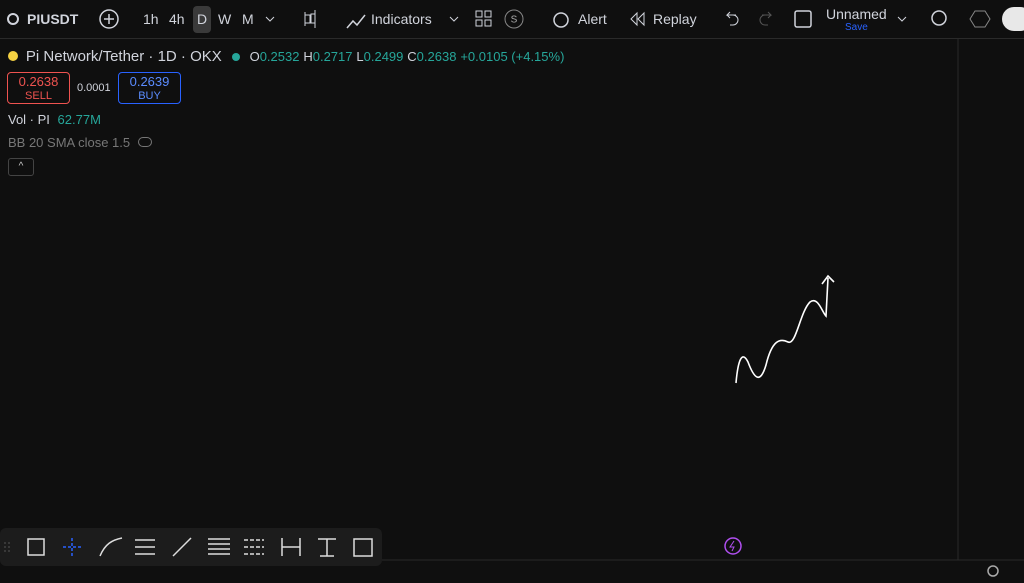  Describe the element at coordinates (512, 56) in the screenshot. I see `change: +0.0105 (+4.15%)` at that location.